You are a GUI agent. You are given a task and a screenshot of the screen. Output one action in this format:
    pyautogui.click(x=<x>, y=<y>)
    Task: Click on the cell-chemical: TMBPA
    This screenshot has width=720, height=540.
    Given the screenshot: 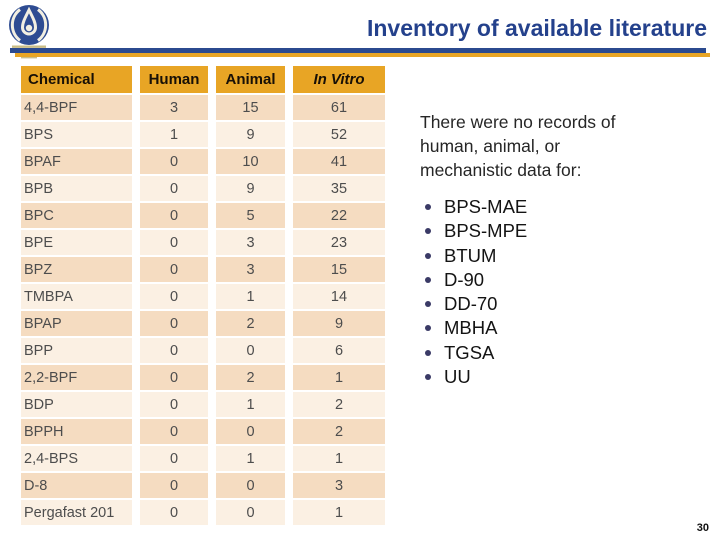 What is the action you would take?
    pyautogui.click(x=76, y=296)
    